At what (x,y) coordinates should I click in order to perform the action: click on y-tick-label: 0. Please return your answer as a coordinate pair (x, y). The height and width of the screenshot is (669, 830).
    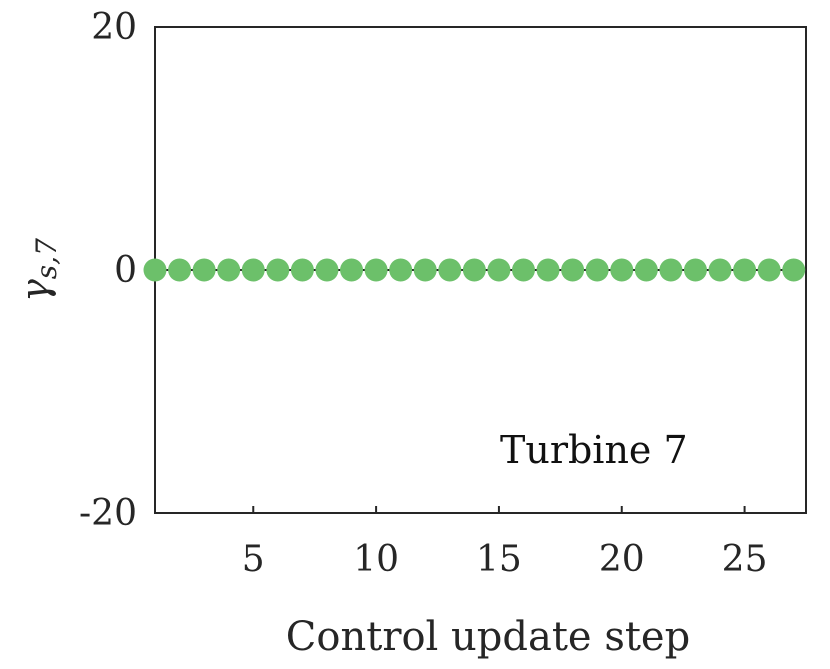
    Looking at the image, I should click on (125, 270).